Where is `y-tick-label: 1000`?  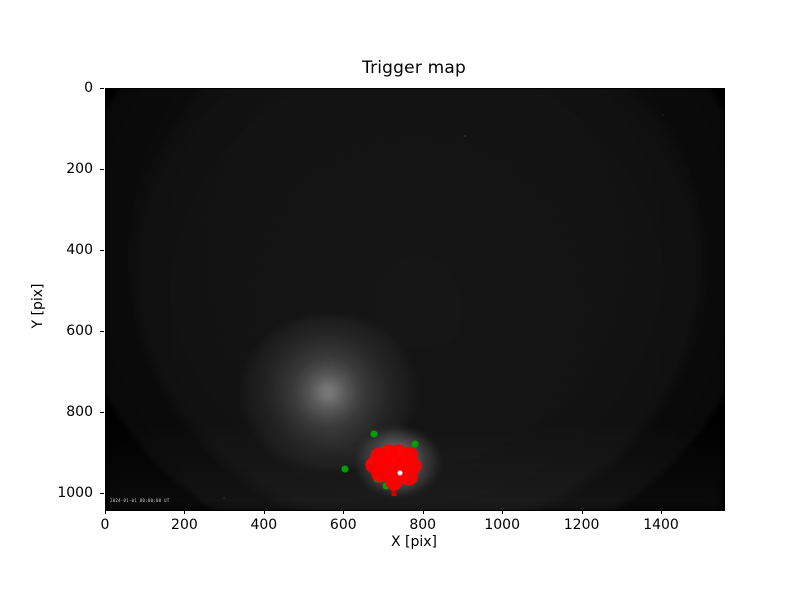
y-tick-label: 1000 is located at coordinates (75, 492).